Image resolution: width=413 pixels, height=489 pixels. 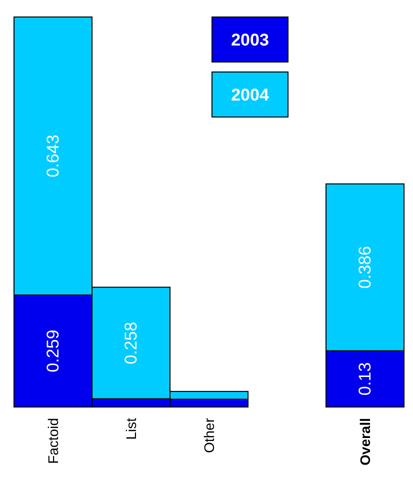 What do you see at coordinates (250, 40) in the screenshot?
I see `text: 2003` at bounding box center [250, 40].